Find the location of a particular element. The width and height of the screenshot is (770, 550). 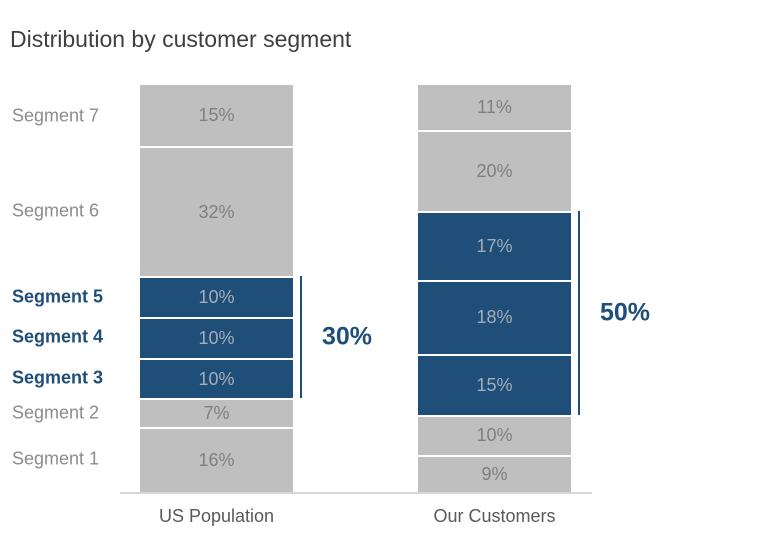

segment-name-label: Segment 2 is located at coordinates (56, 412).